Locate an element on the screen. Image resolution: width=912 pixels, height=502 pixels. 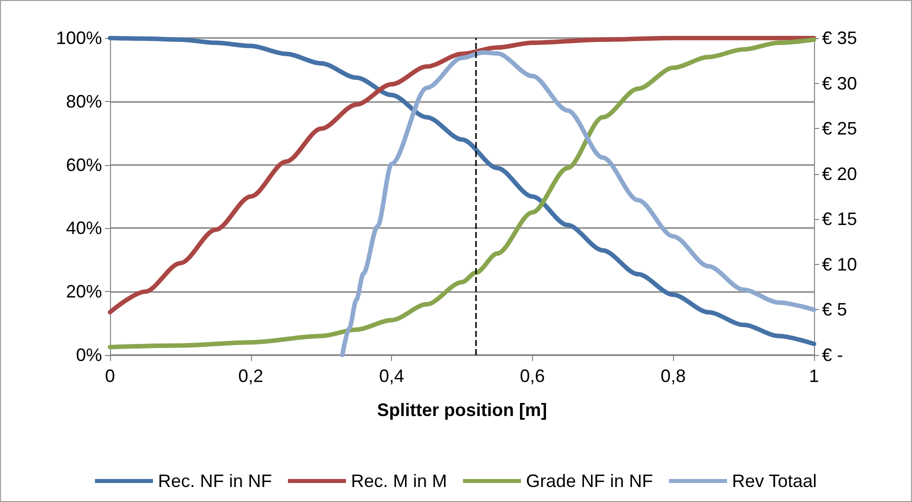
y2-tick-label: € 25 is located at coordinates (840, 128).